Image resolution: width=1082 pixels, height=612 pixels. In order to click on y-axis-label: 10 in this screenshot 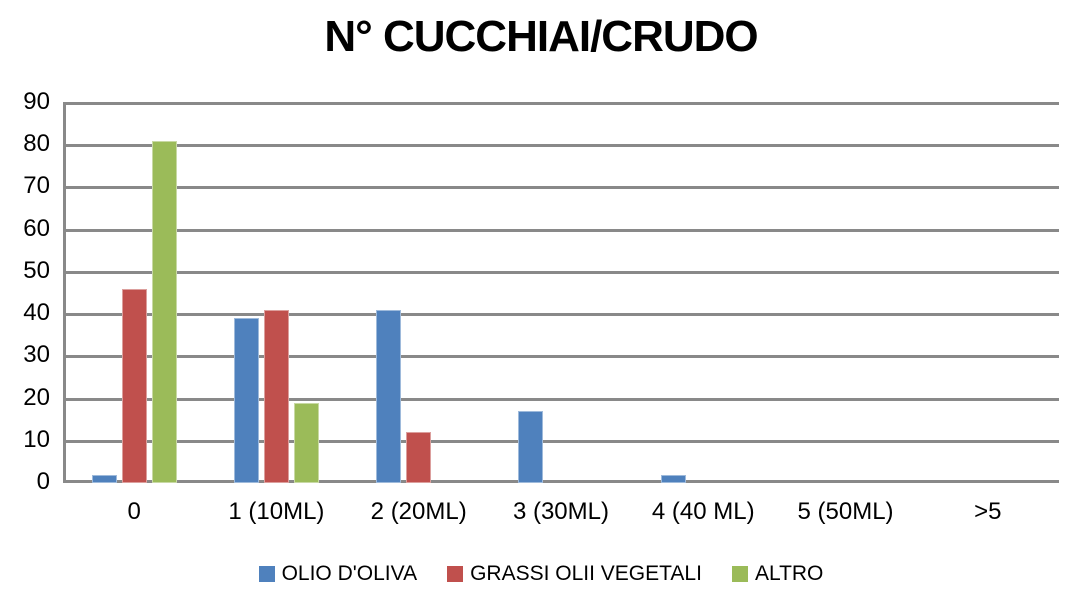, I will do `click(36, 439)`.